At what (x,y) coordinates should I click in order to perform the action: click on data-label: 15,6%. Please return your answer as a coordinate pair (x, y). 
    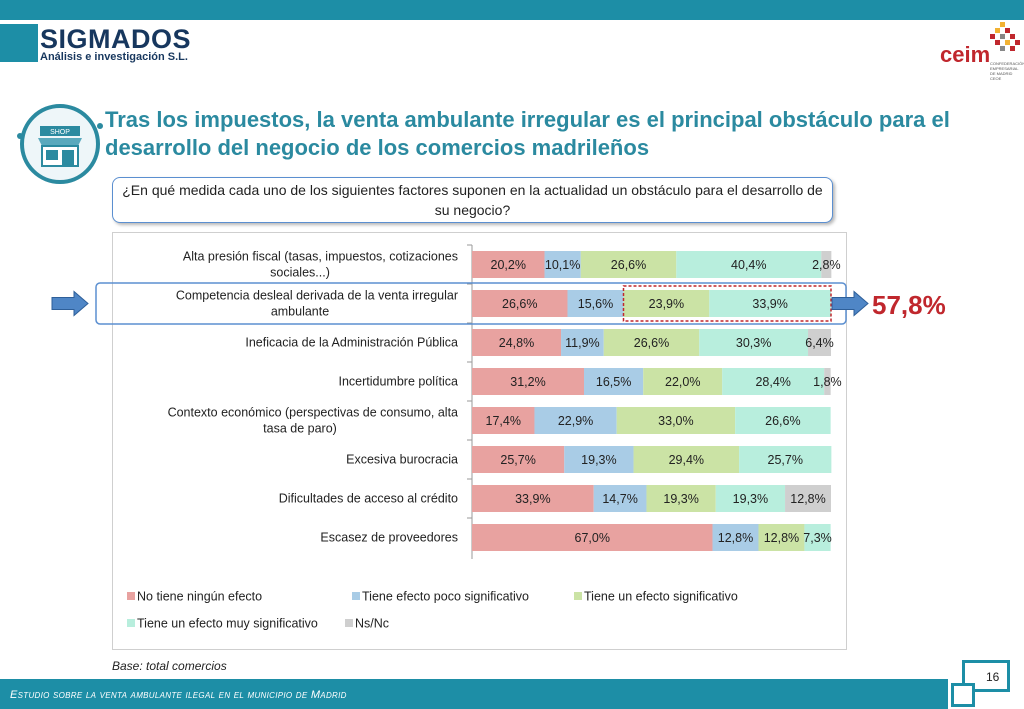
    Looking at the image, I should click on (595, 304).